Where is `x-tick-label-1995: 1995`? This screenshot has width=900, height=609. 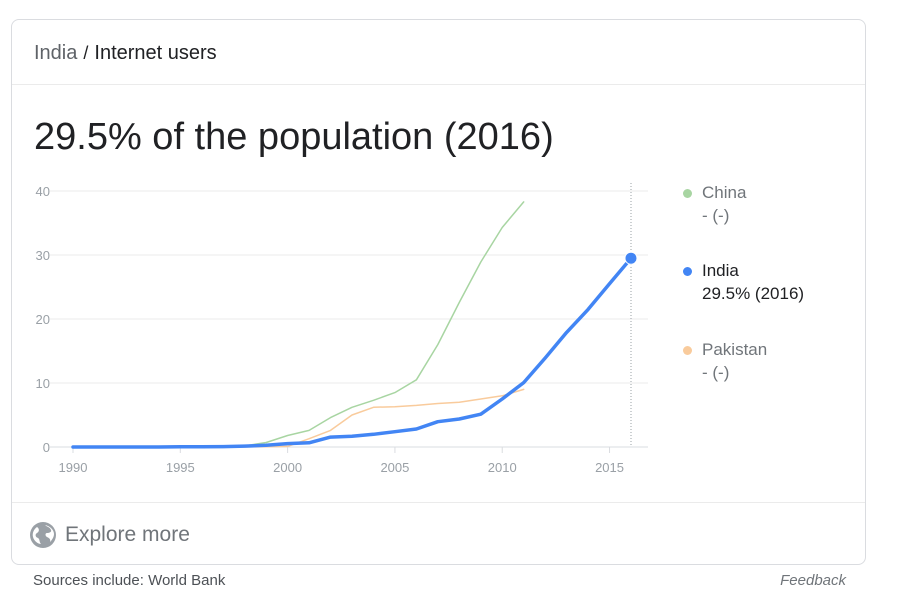
x-tick-label-1995: 1995 is located at coordinates (180, 467).